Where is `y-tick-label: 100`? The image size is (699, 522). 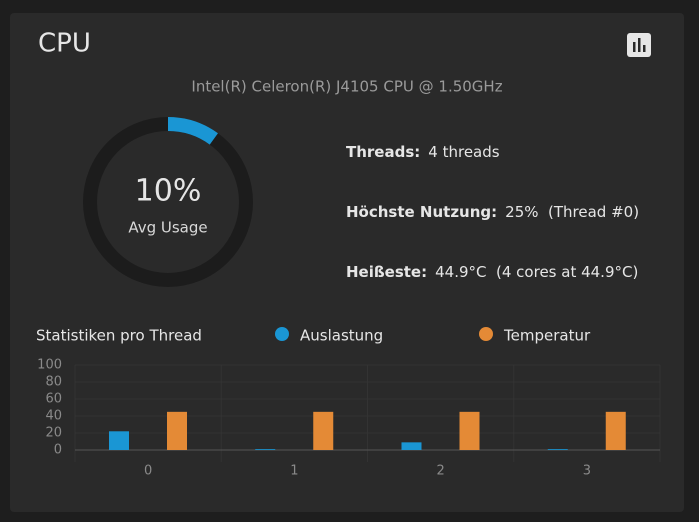
y-tick-label: 100 is located at coordinates (49, 365).